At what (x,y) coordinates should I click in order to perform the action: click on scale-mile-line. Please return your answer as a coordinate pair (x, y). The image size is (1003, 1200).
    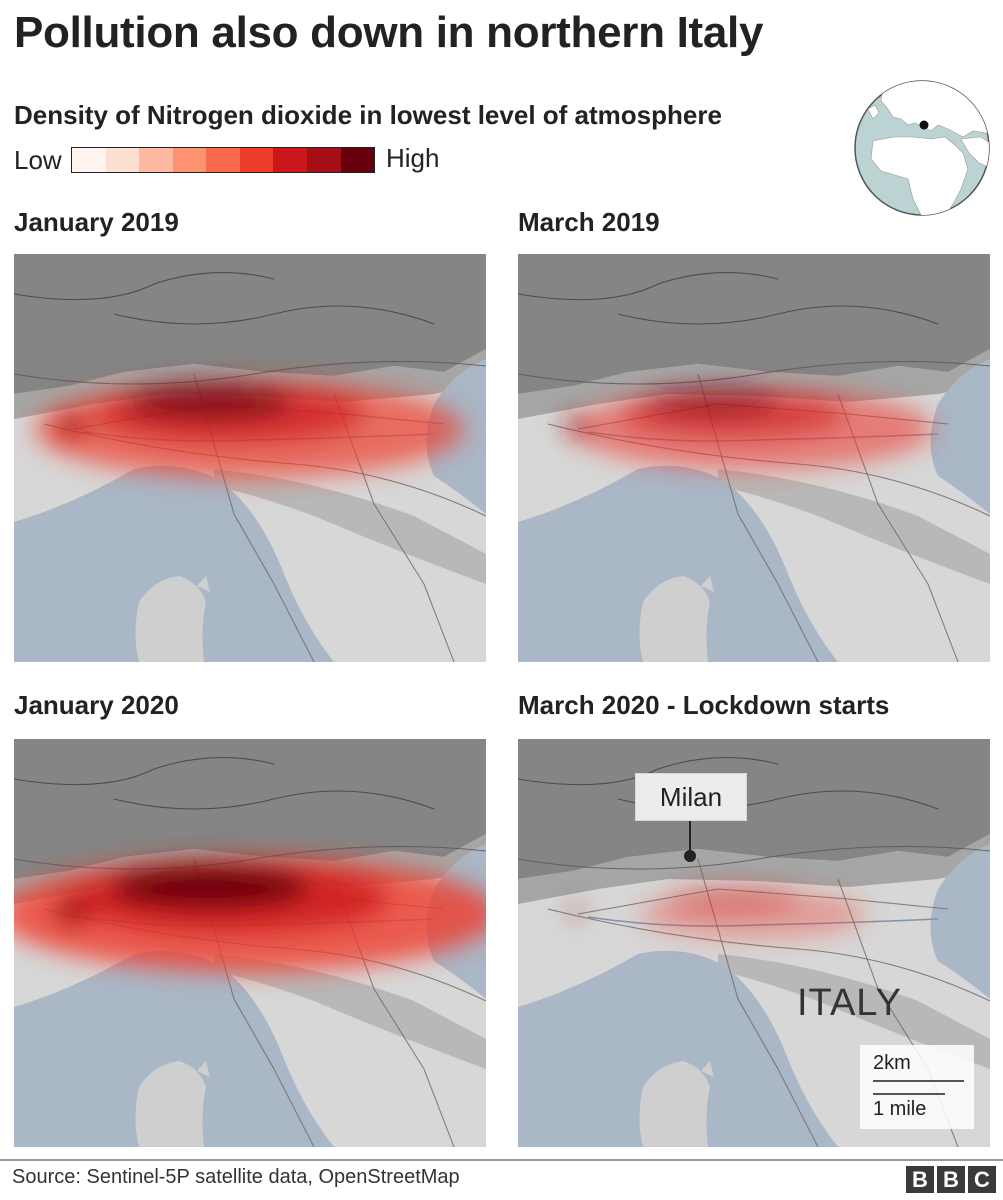
    Looking at the image, I should click on (909, 1094).